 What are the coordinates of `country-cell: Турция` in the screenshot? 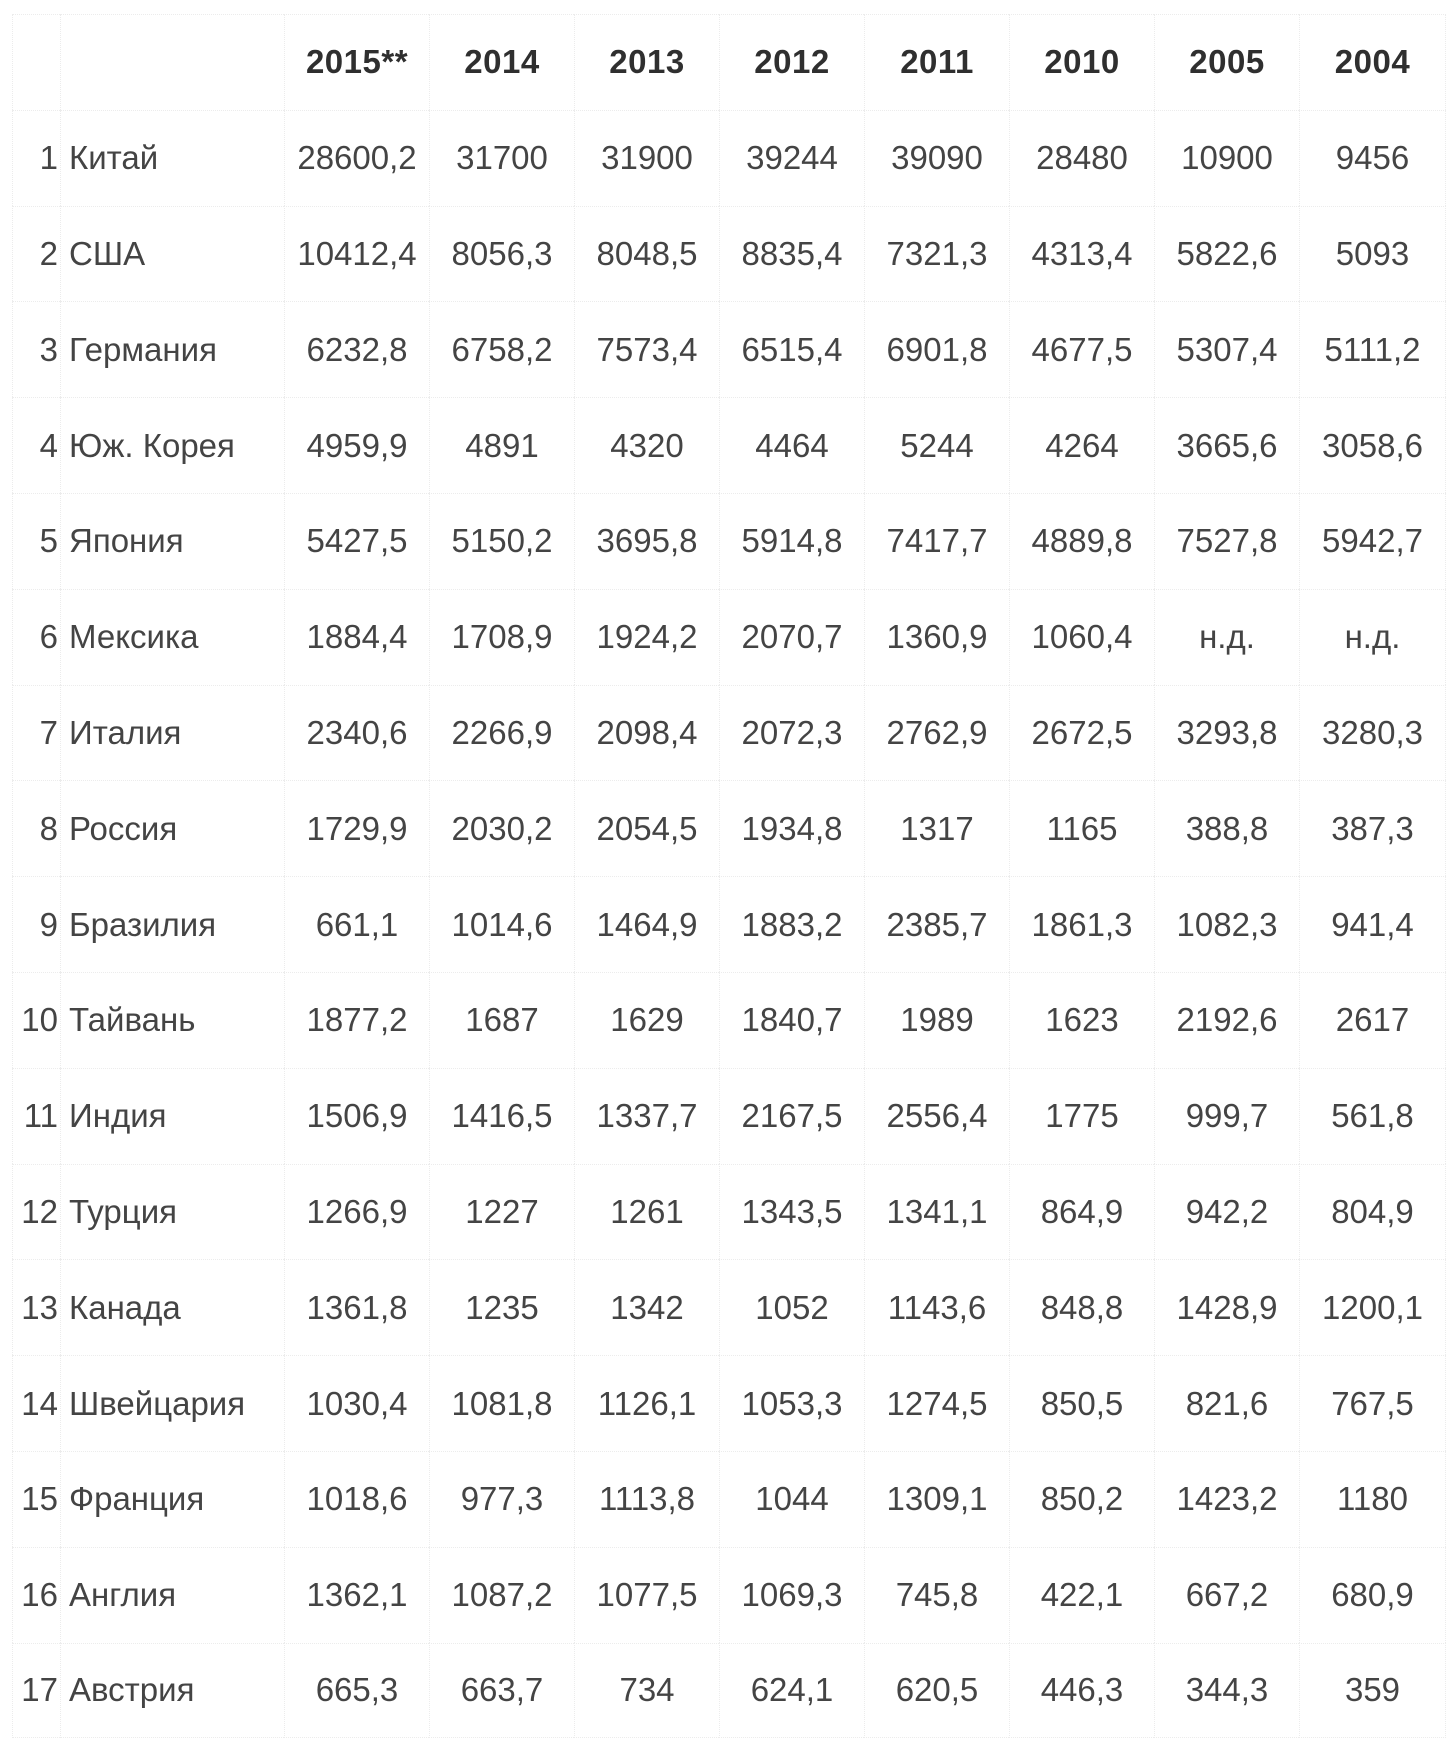 It's located at (172, 1211).